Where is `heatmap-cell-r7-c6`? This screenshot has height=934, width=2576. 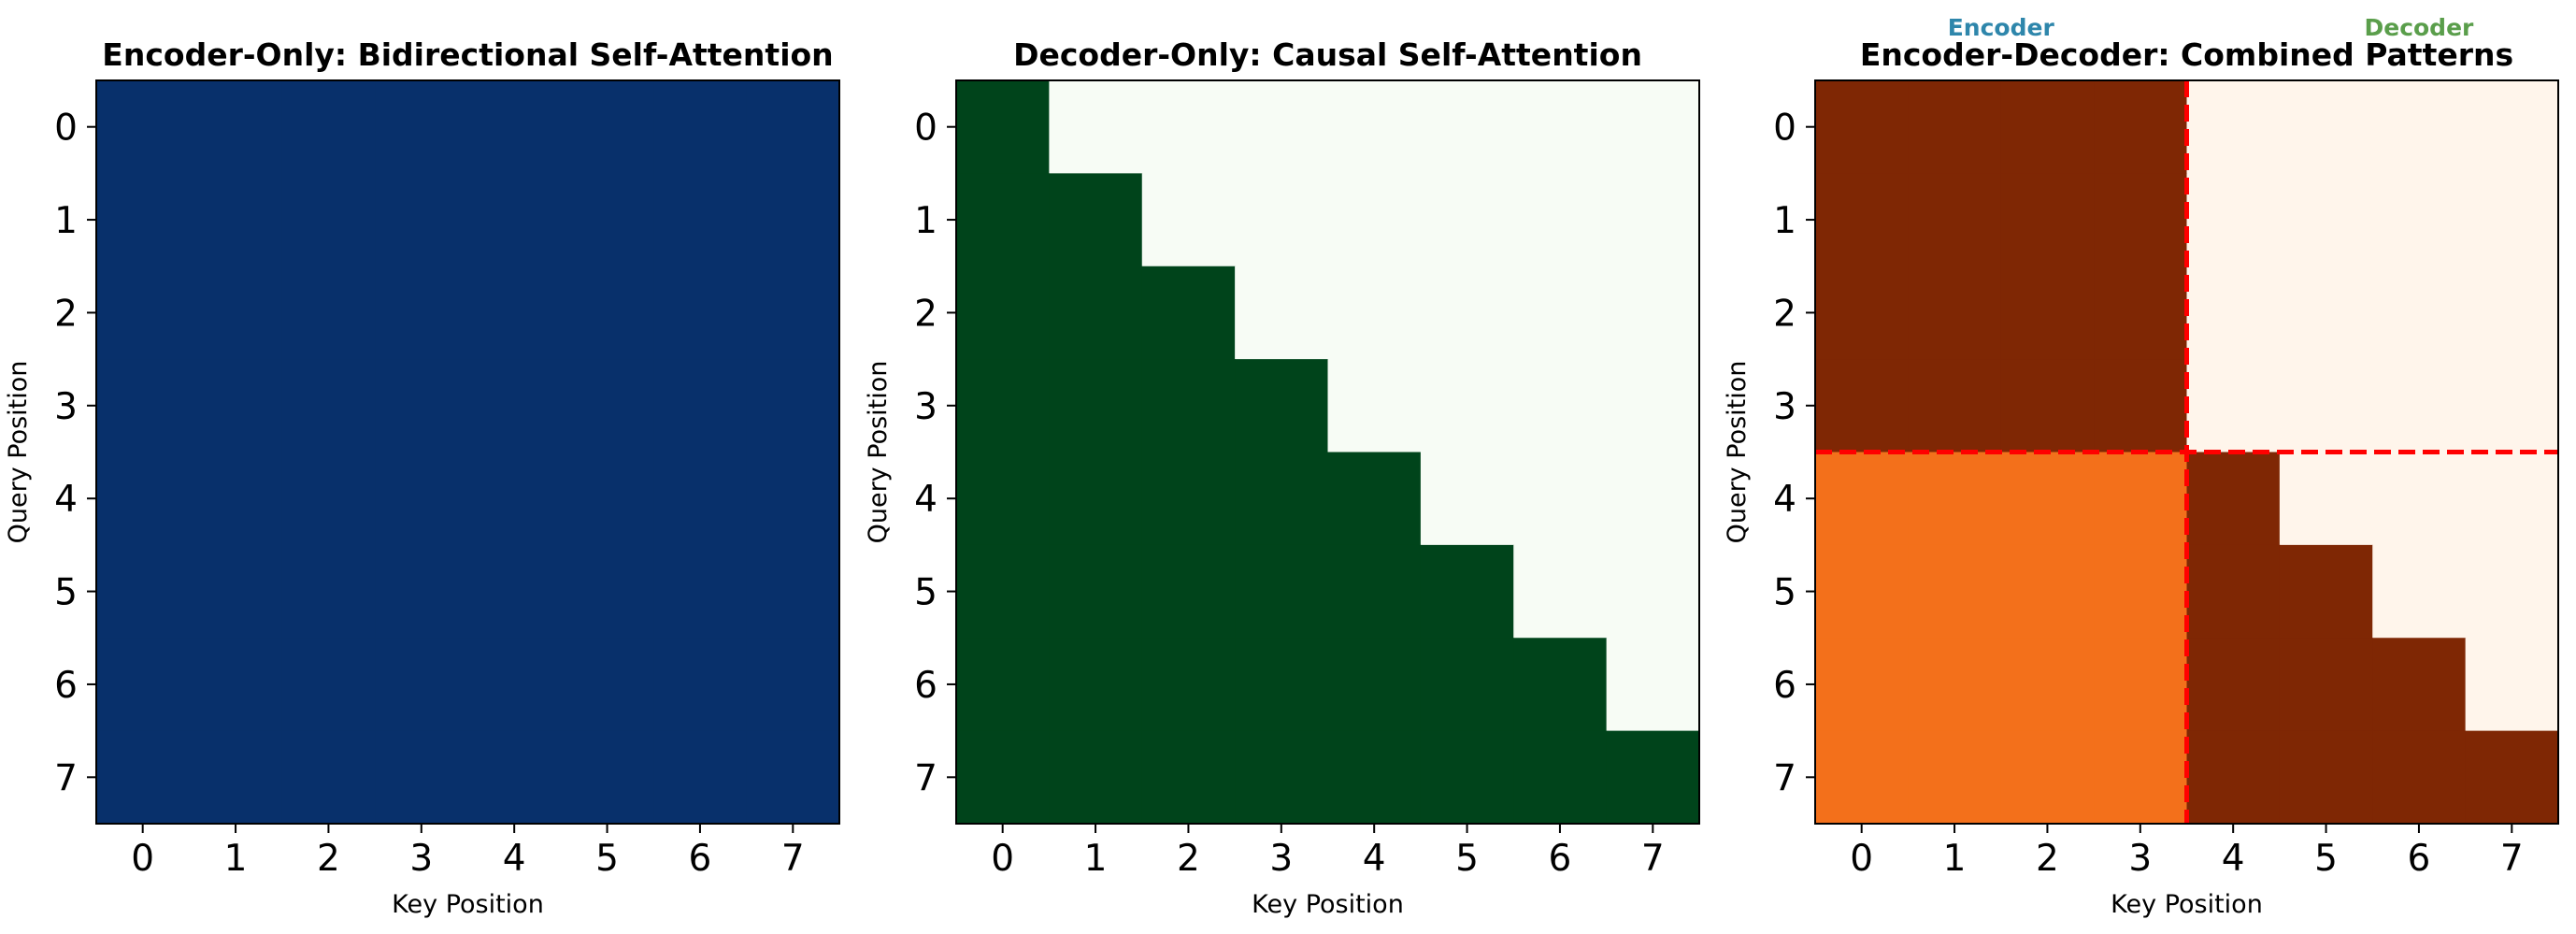 heatmap-cell-r7-c6 is located at coordinates (700, 778).